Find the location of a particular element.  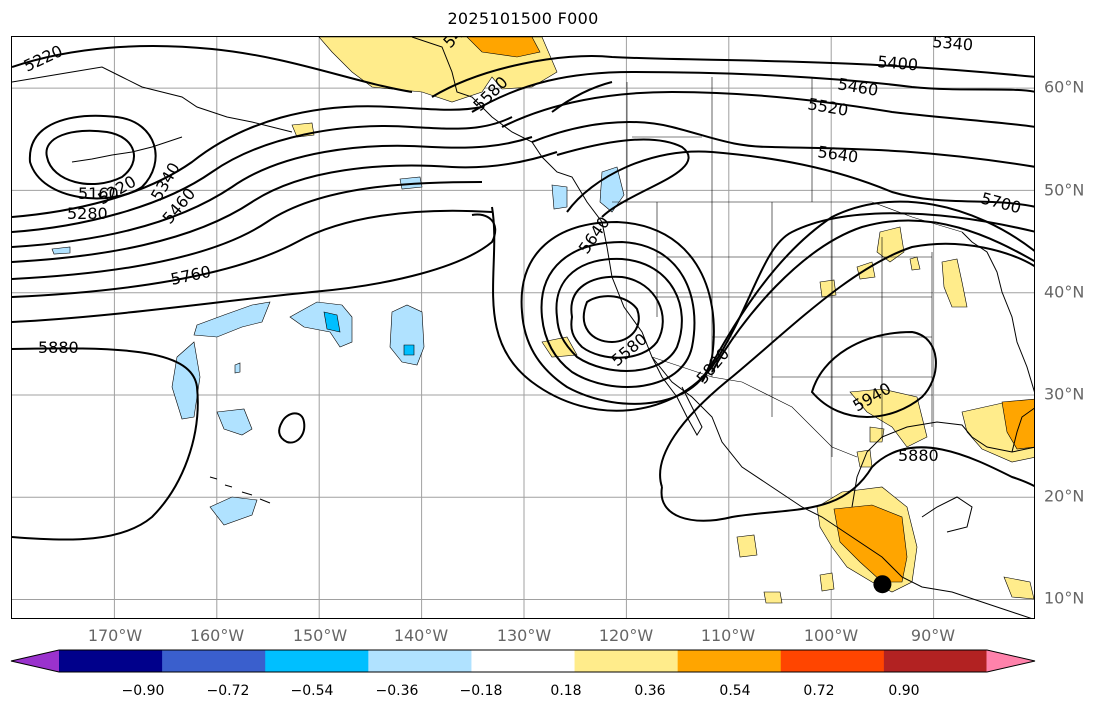

contour-label: 5520 is located at coordinates (827, 107).